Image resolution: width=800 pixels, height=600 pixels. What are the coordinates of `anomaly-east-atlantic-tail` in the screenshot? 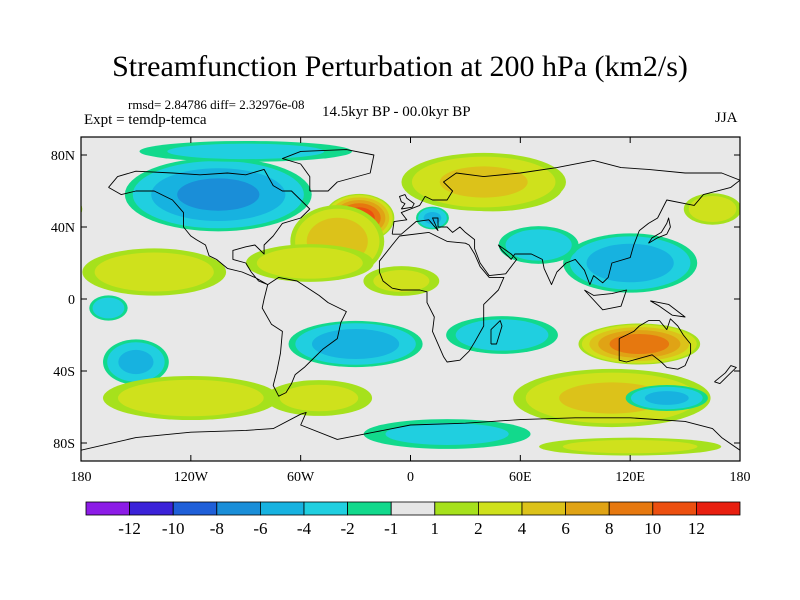 It's located at (401, 281).